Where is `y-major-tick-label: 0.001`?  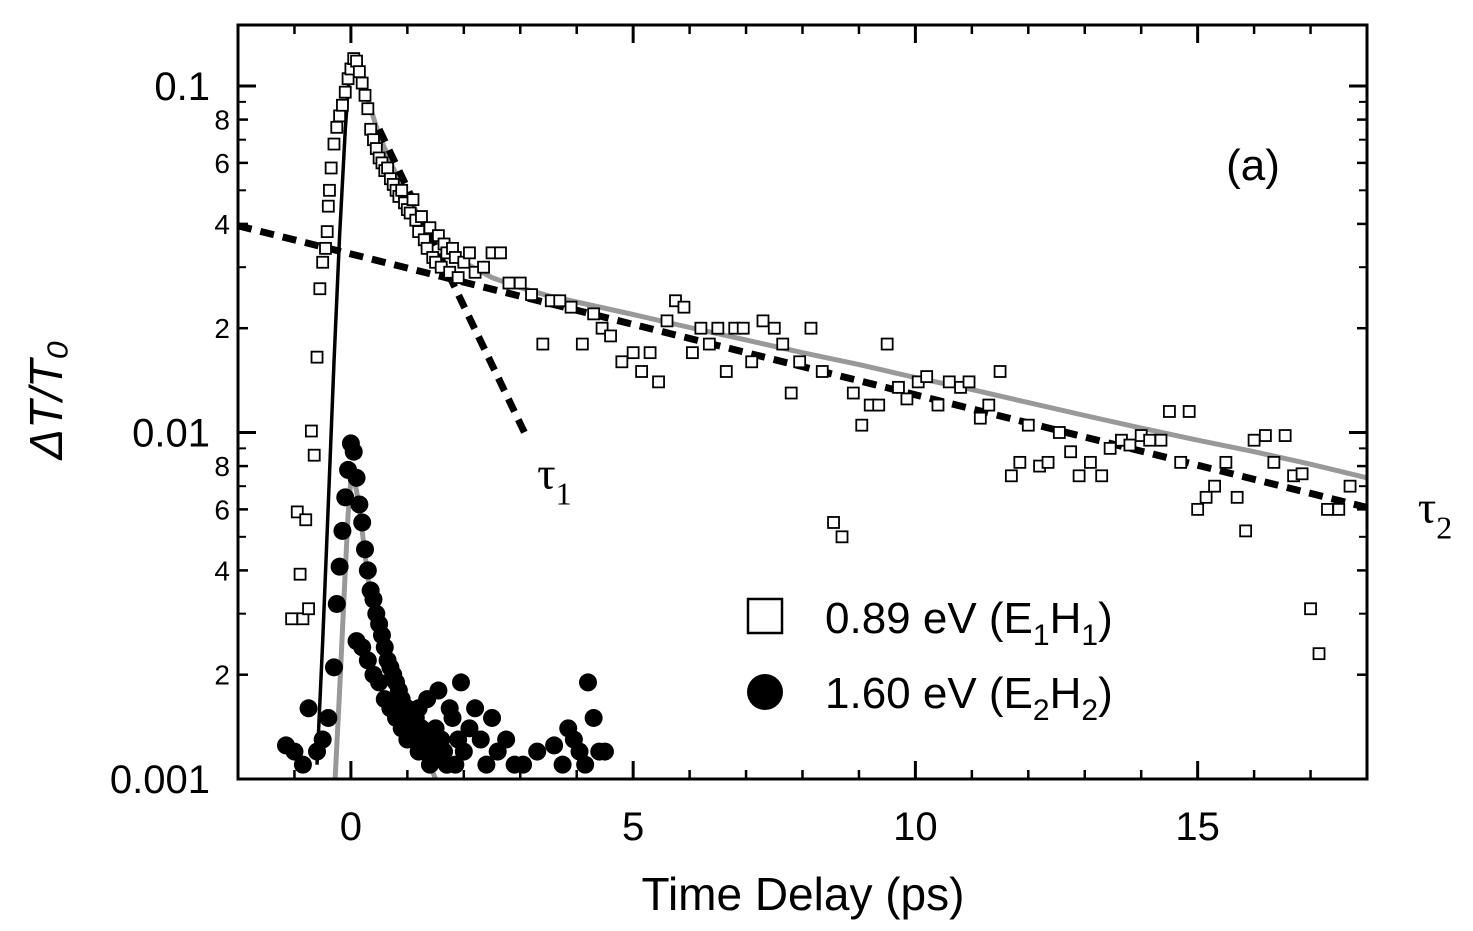 y-major-tick-label: 0.001 is located at coordinates (160, 780).